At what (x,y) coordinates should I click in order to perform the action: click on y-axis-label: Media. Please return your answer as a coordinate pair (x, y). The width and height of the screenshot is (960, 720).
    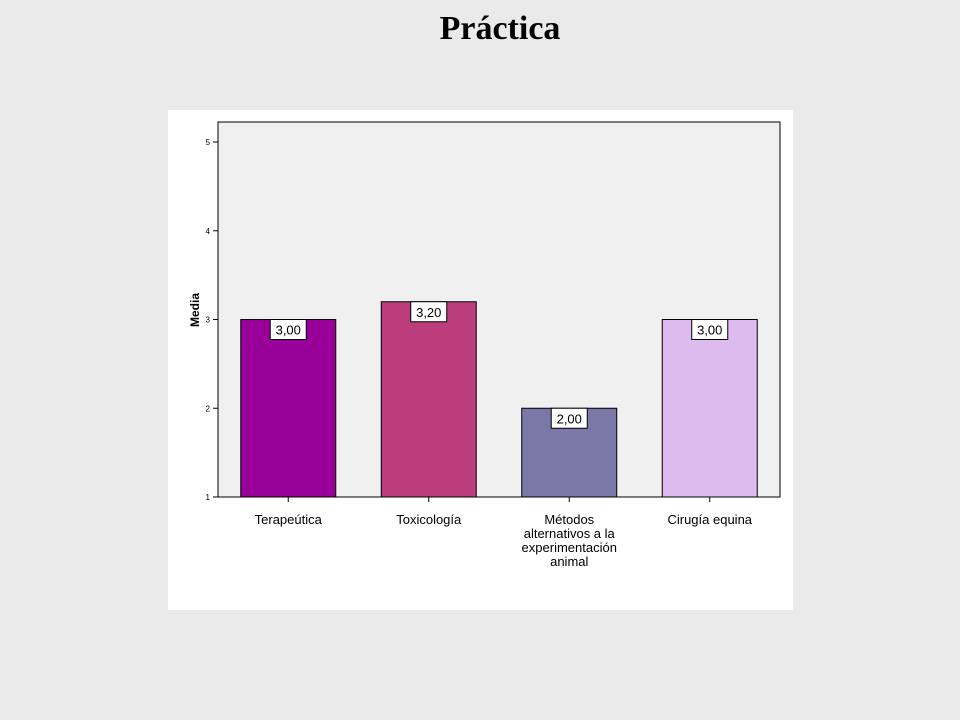
    Looking at the image, I should click on (195, 310).